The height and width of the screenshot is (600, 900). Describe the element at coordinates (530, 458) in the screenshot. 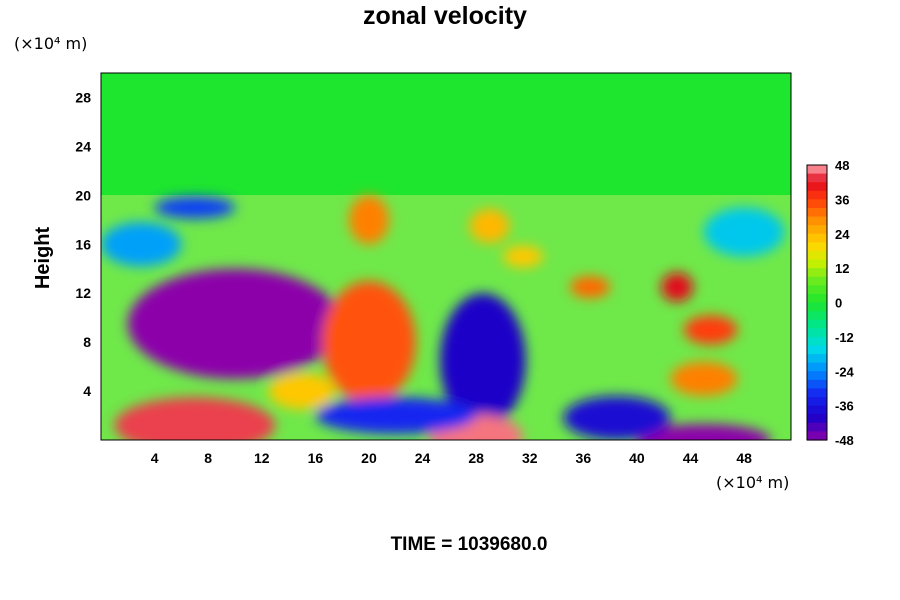

I see `x-tick-label: 32` at that location.